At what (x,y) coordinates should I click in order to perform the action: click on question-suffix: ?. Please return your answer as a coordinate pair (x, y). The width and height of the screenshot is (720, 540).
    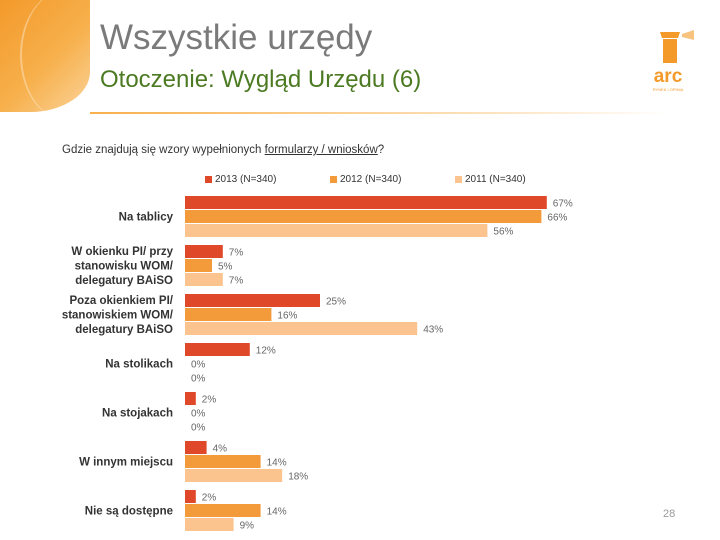
    Looking at the image, I should click on (381, 150).